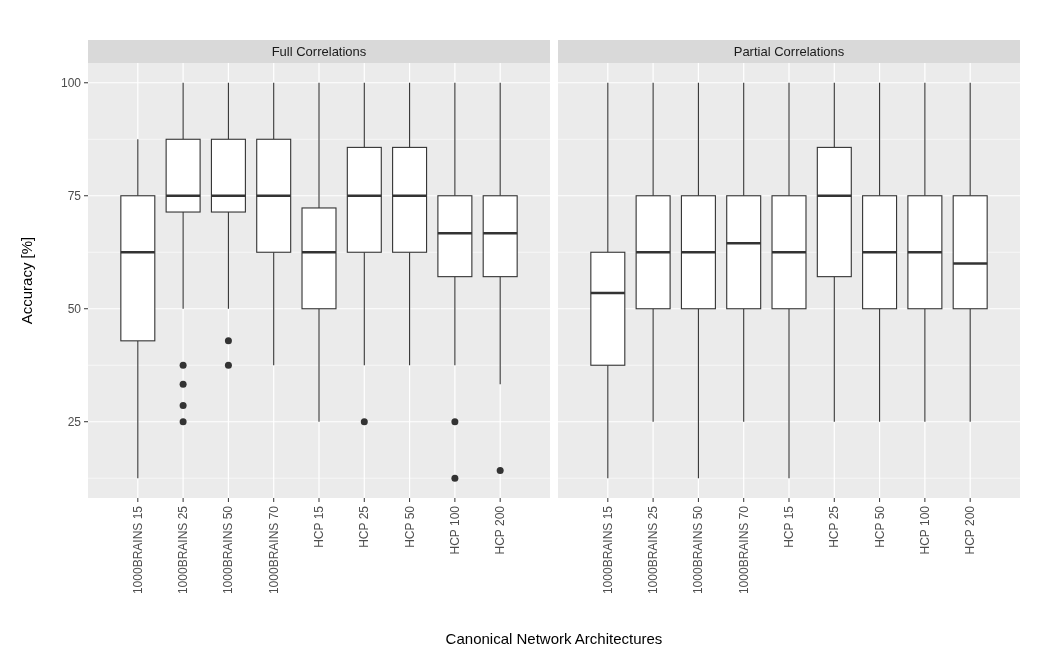 This screenshot has height=662, width=1058. What do you see at coordinates (554, 638) in the screenshot?
I see `x-axis-title: Canonical Network Architectures` at bounding box center [554, 638].